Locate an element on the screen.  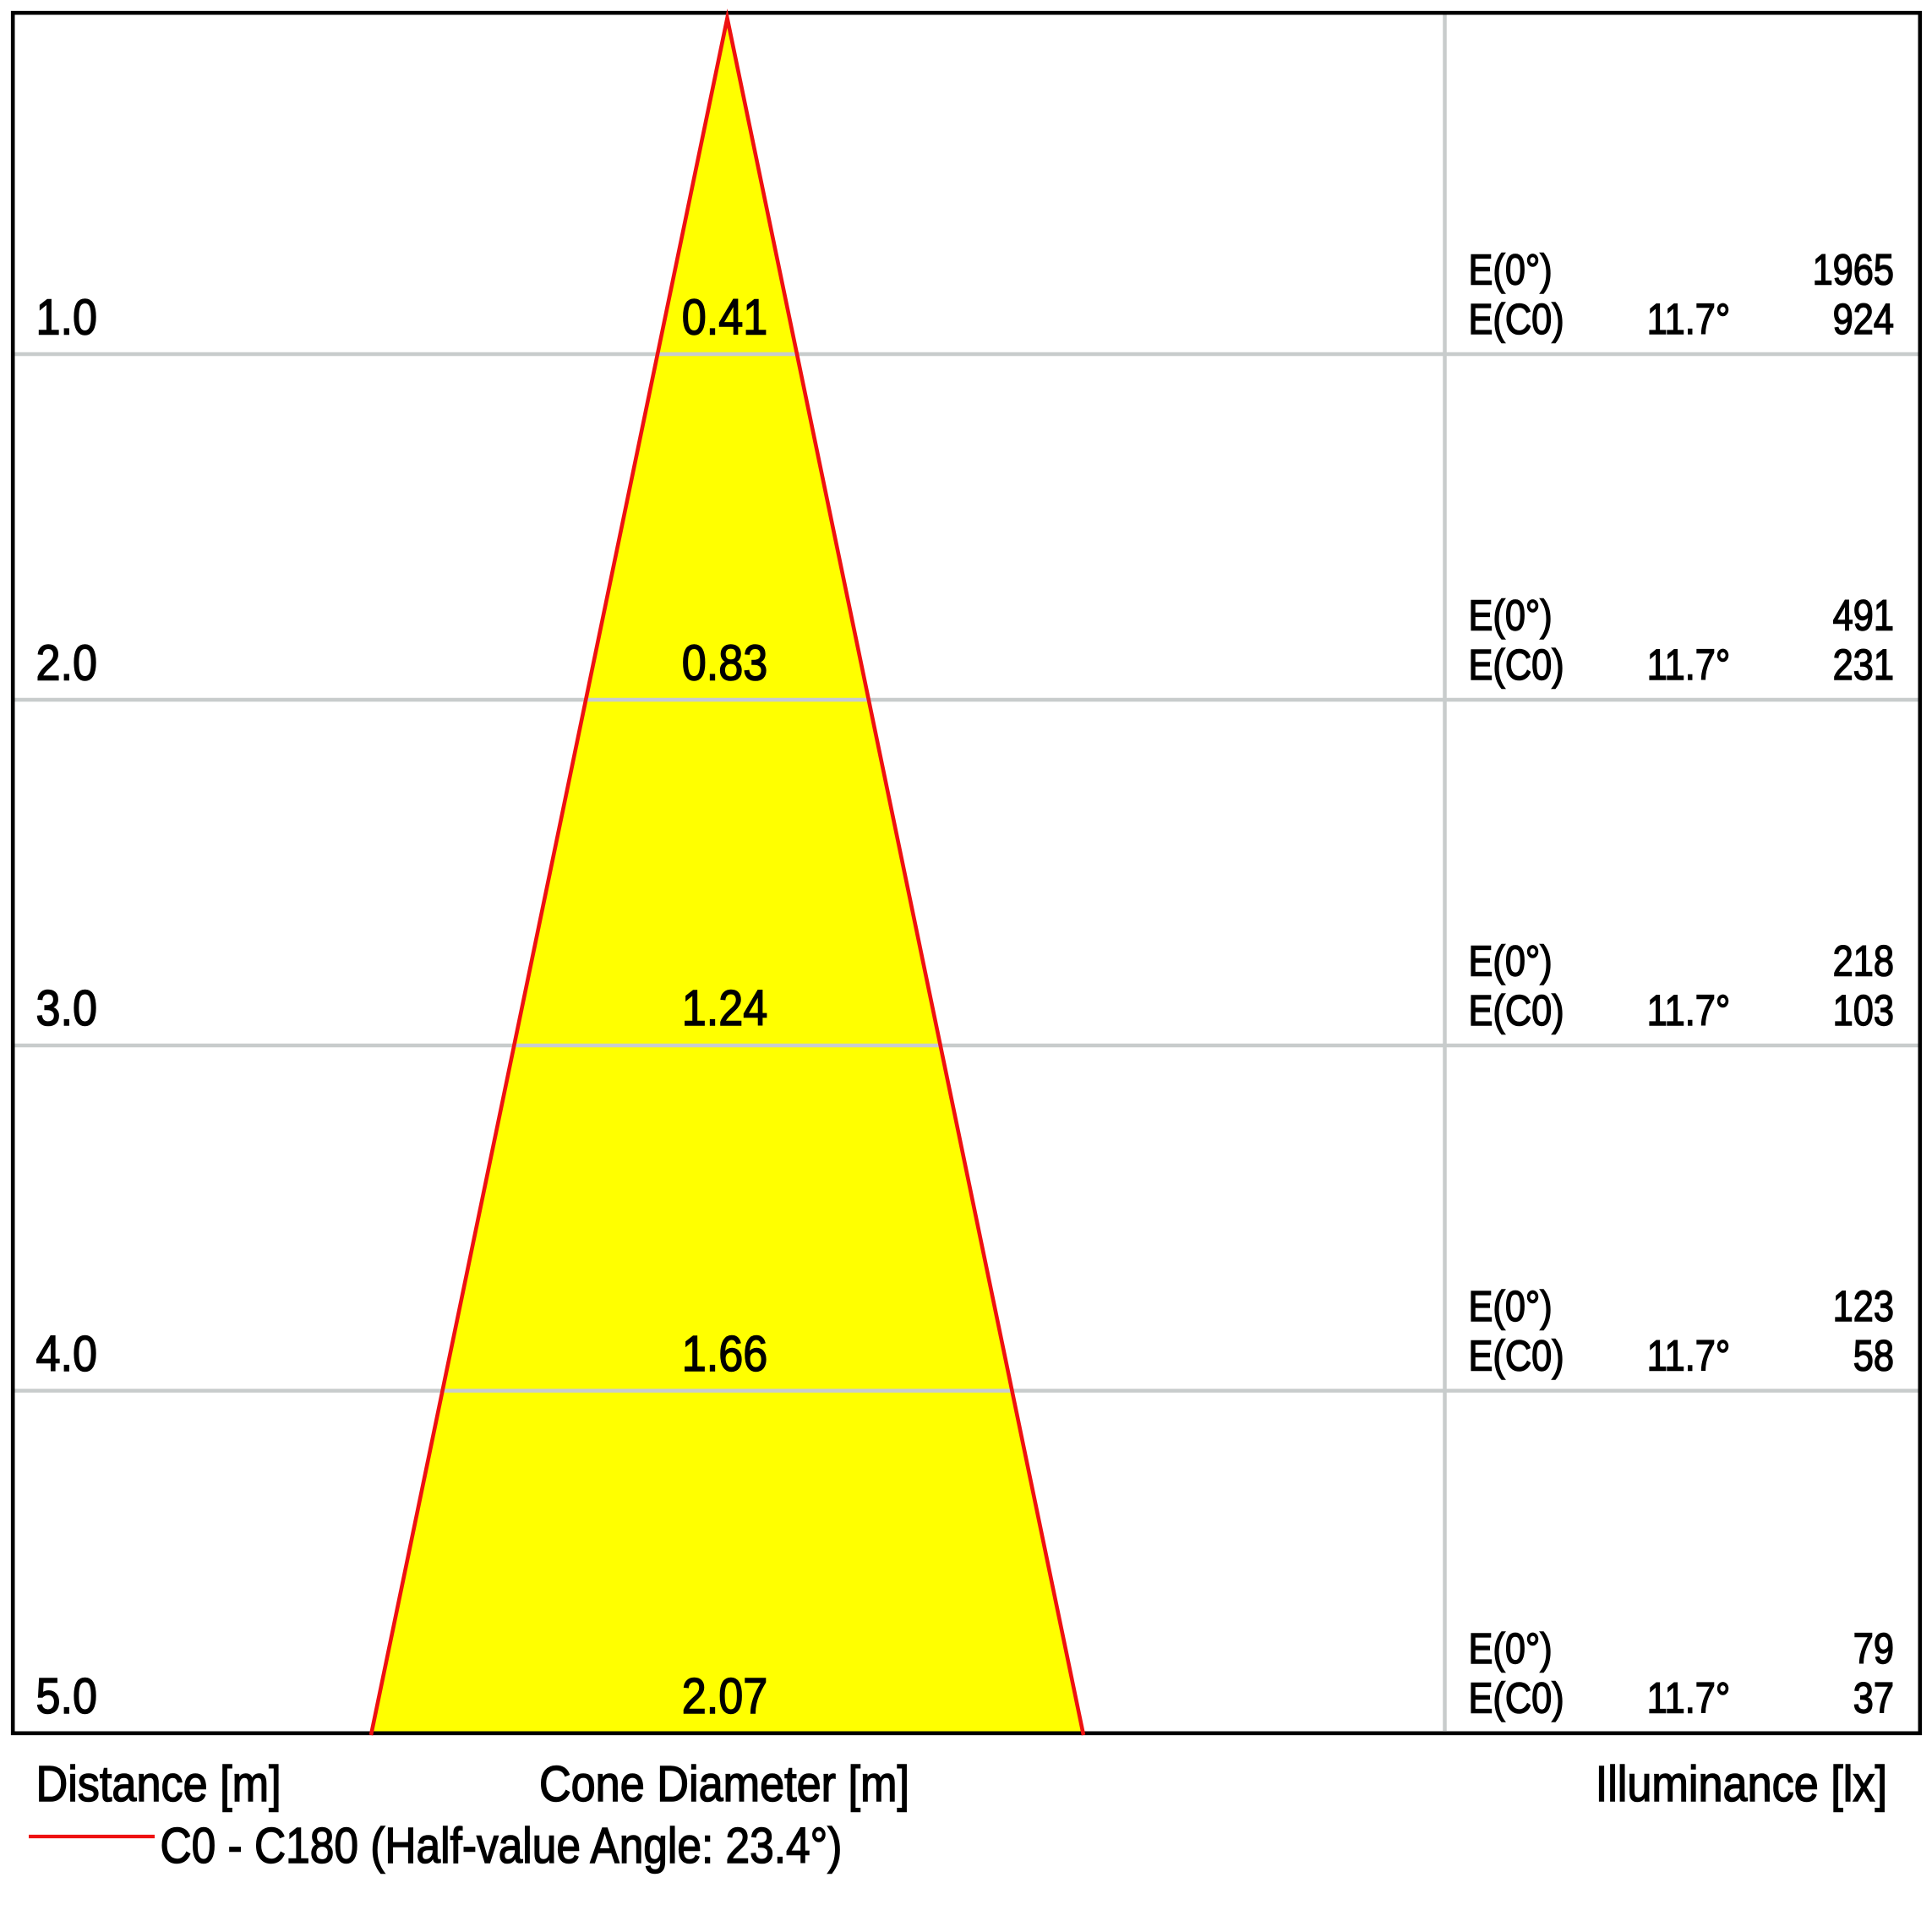
svg-text:C0 - C180 (Half-value Angle: 2: C0 - C180 (Half-value Angle: 23.4°) is located at coordinates (502, 1846).